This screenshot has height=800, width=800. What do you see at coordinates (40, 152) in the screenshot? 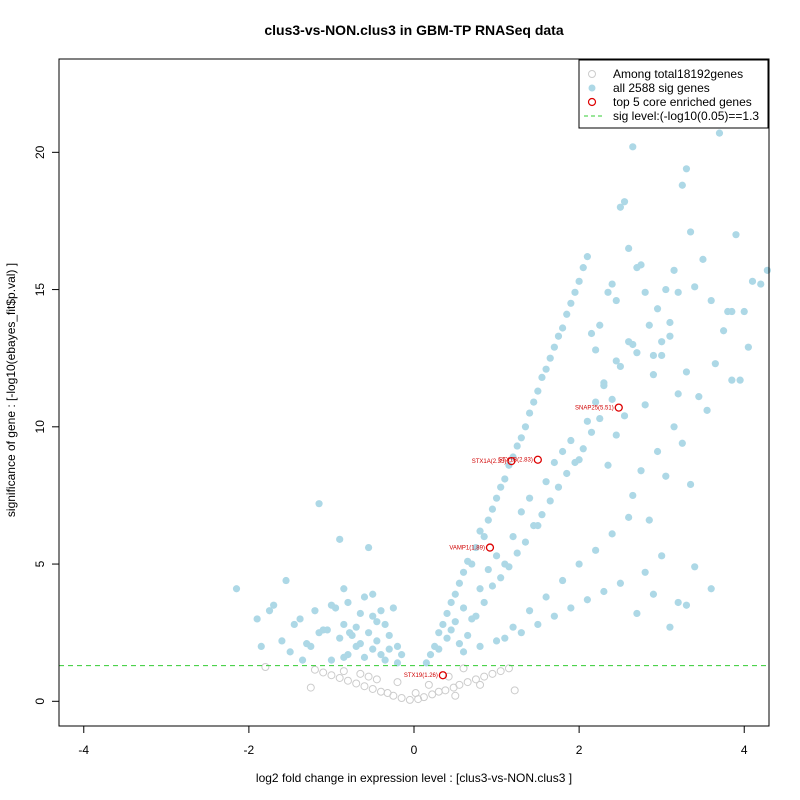
I see `y-tick-label: 20` at bounding box center [40, 152].